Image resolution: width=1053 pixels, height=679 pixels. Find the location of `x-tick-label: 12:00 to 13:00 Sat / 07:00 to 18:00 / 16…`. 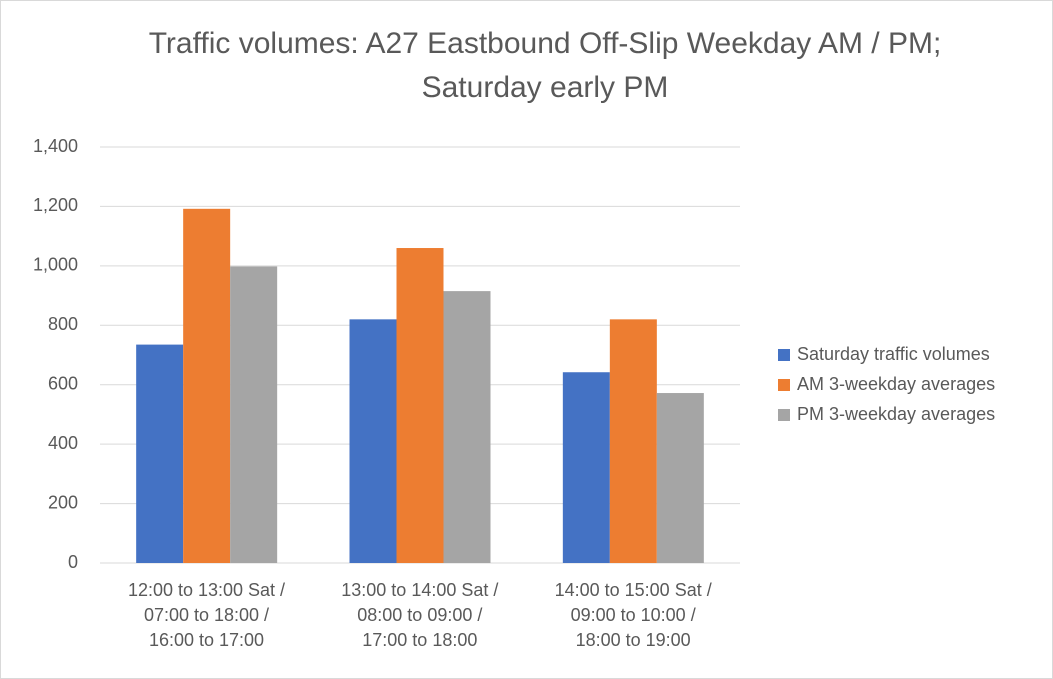

x-tick-label: 12:00 to 13:00 Sat / 07:00 to 18:00 / 16… is located at coordinates (206, 615).